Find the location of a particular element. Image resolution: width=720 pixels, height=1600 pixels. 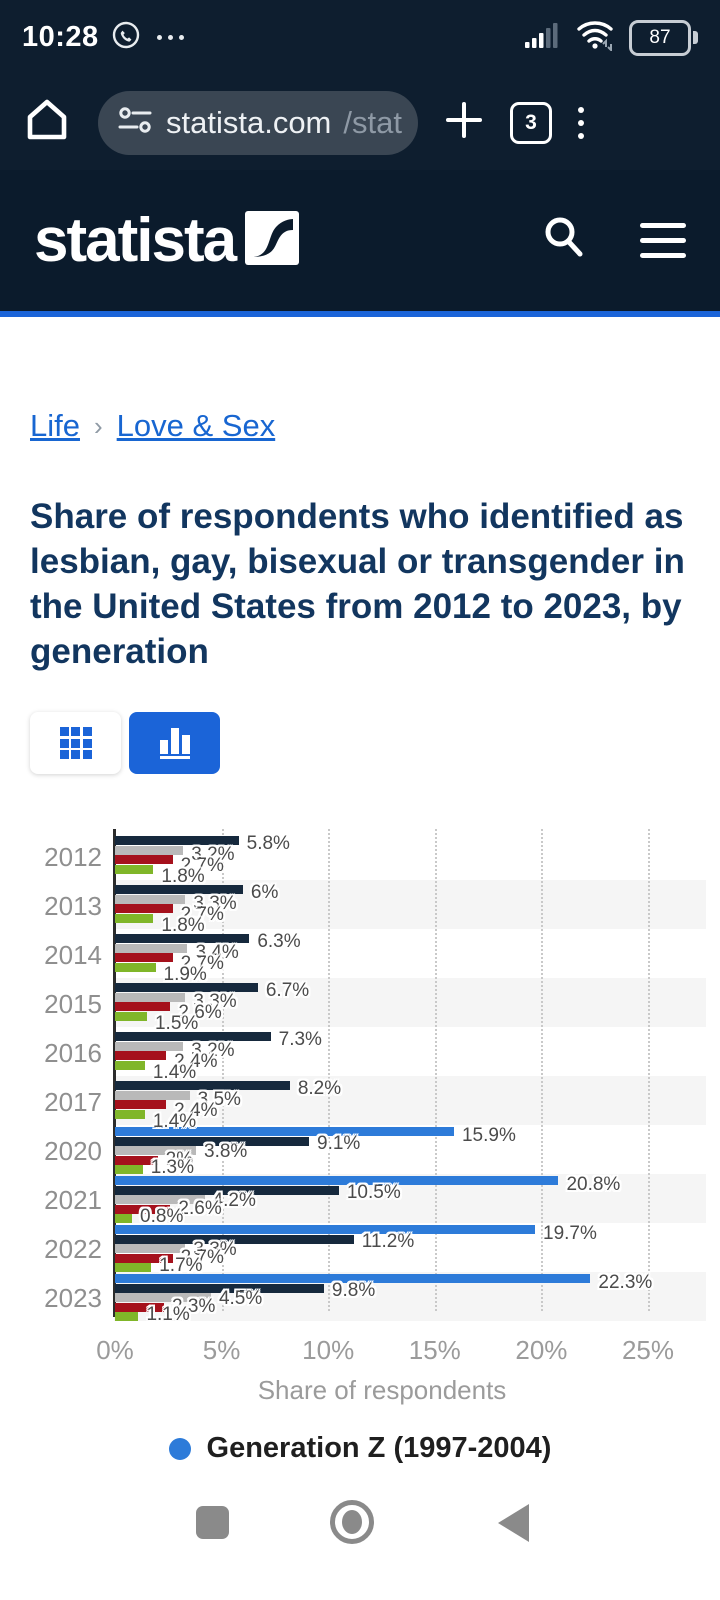

statista-logo-mark-icon is located at coordinates (272, 240).